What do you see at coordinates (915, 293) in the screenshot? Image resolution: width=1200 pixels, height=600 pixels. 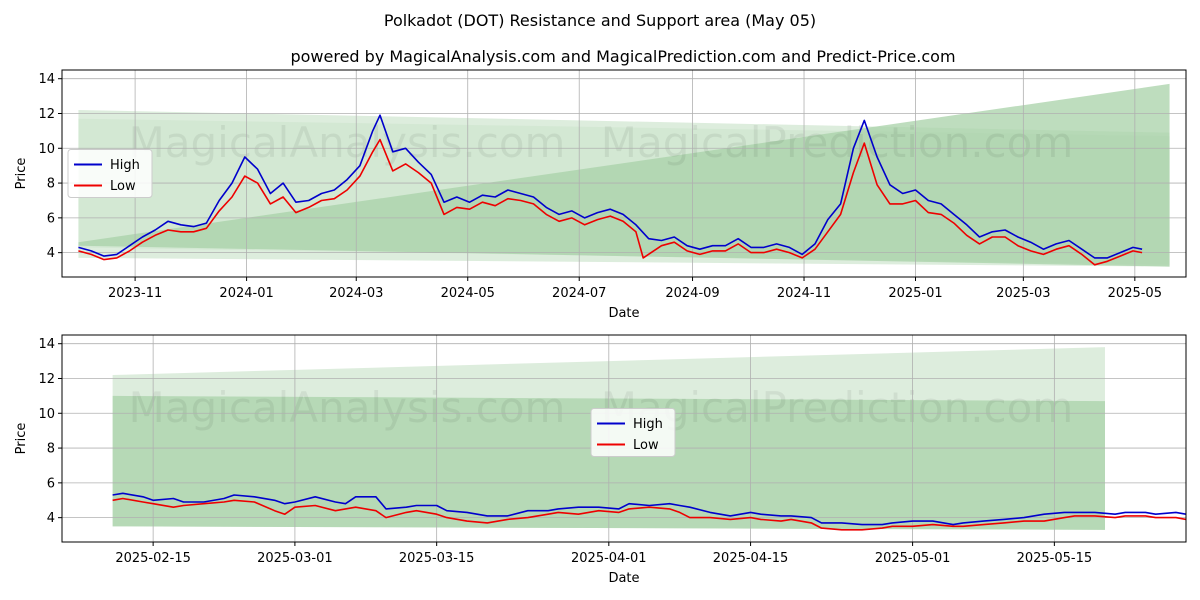 I see `x-tick-label: 2025-01` at bounding box center [915, 293].